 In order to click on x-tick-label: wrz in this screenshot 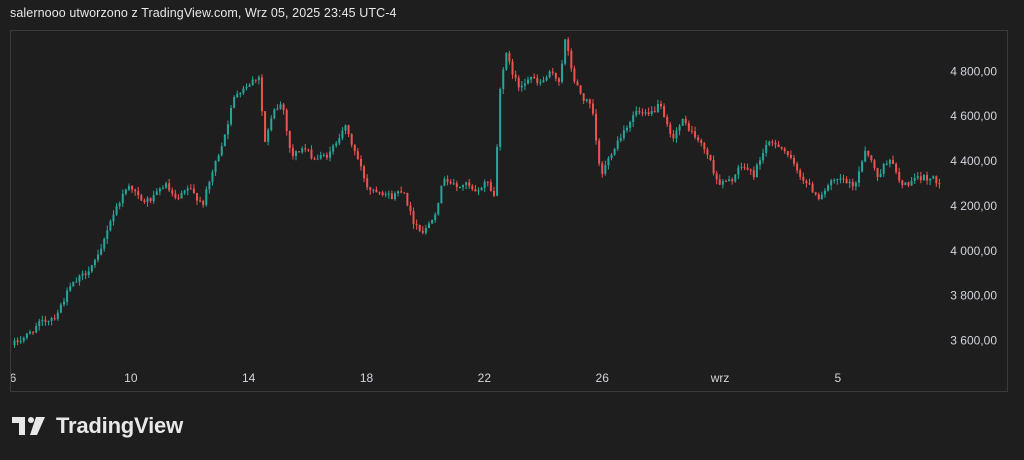, I will do `click(720, 378)`.